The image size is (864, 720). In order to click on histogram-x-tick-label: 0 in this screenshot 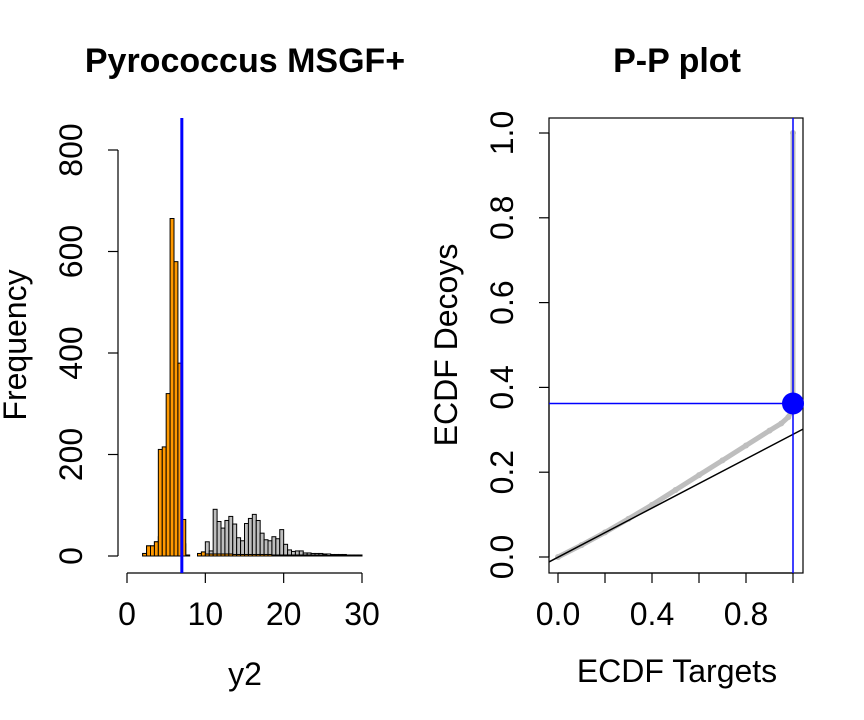, I will do `click(127, 614)`.